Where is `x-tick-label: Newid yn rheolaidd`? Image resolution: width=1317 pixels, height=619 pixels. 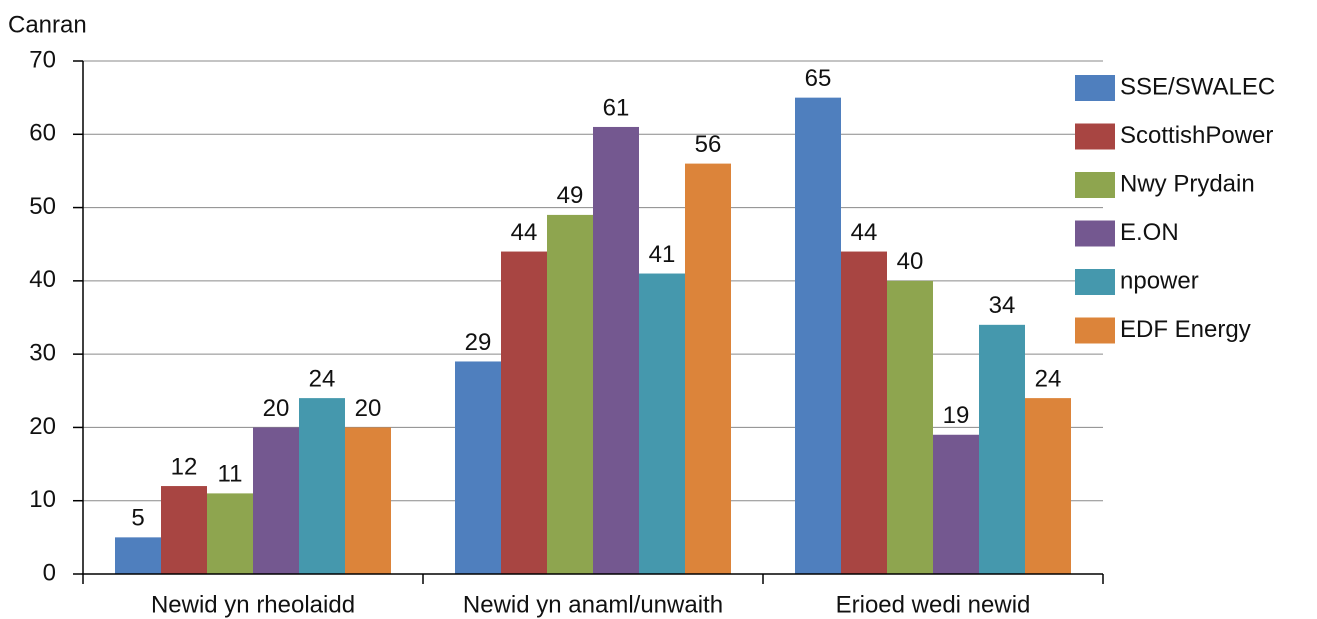
x-tick-label: Newid yn rheolaidd is located at coordinates (253, 604).